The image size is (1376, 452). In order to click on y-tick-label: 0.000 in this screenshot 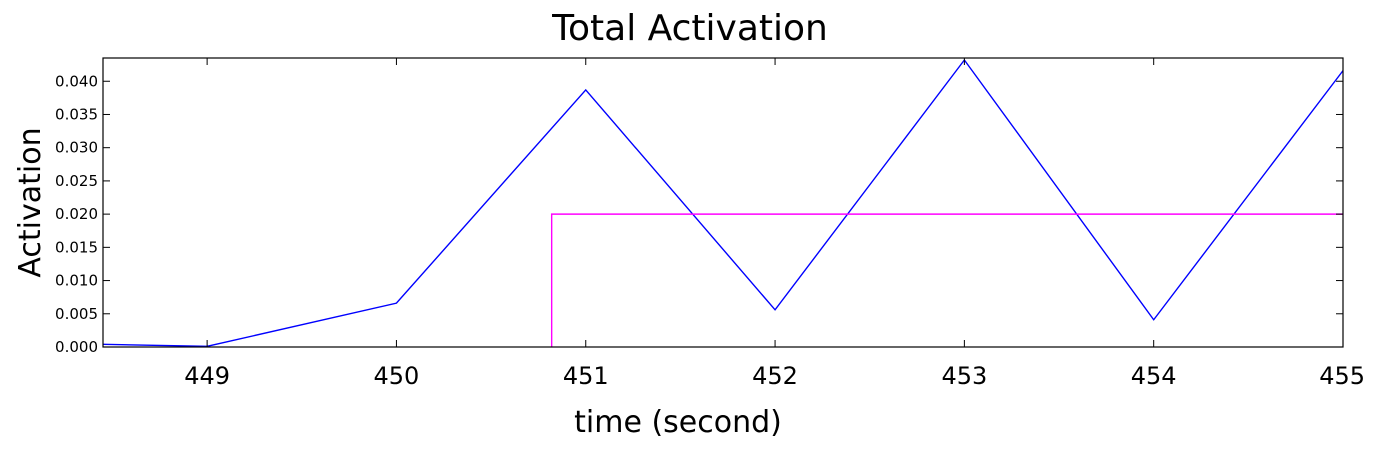, I will do `click(76, 347)`.